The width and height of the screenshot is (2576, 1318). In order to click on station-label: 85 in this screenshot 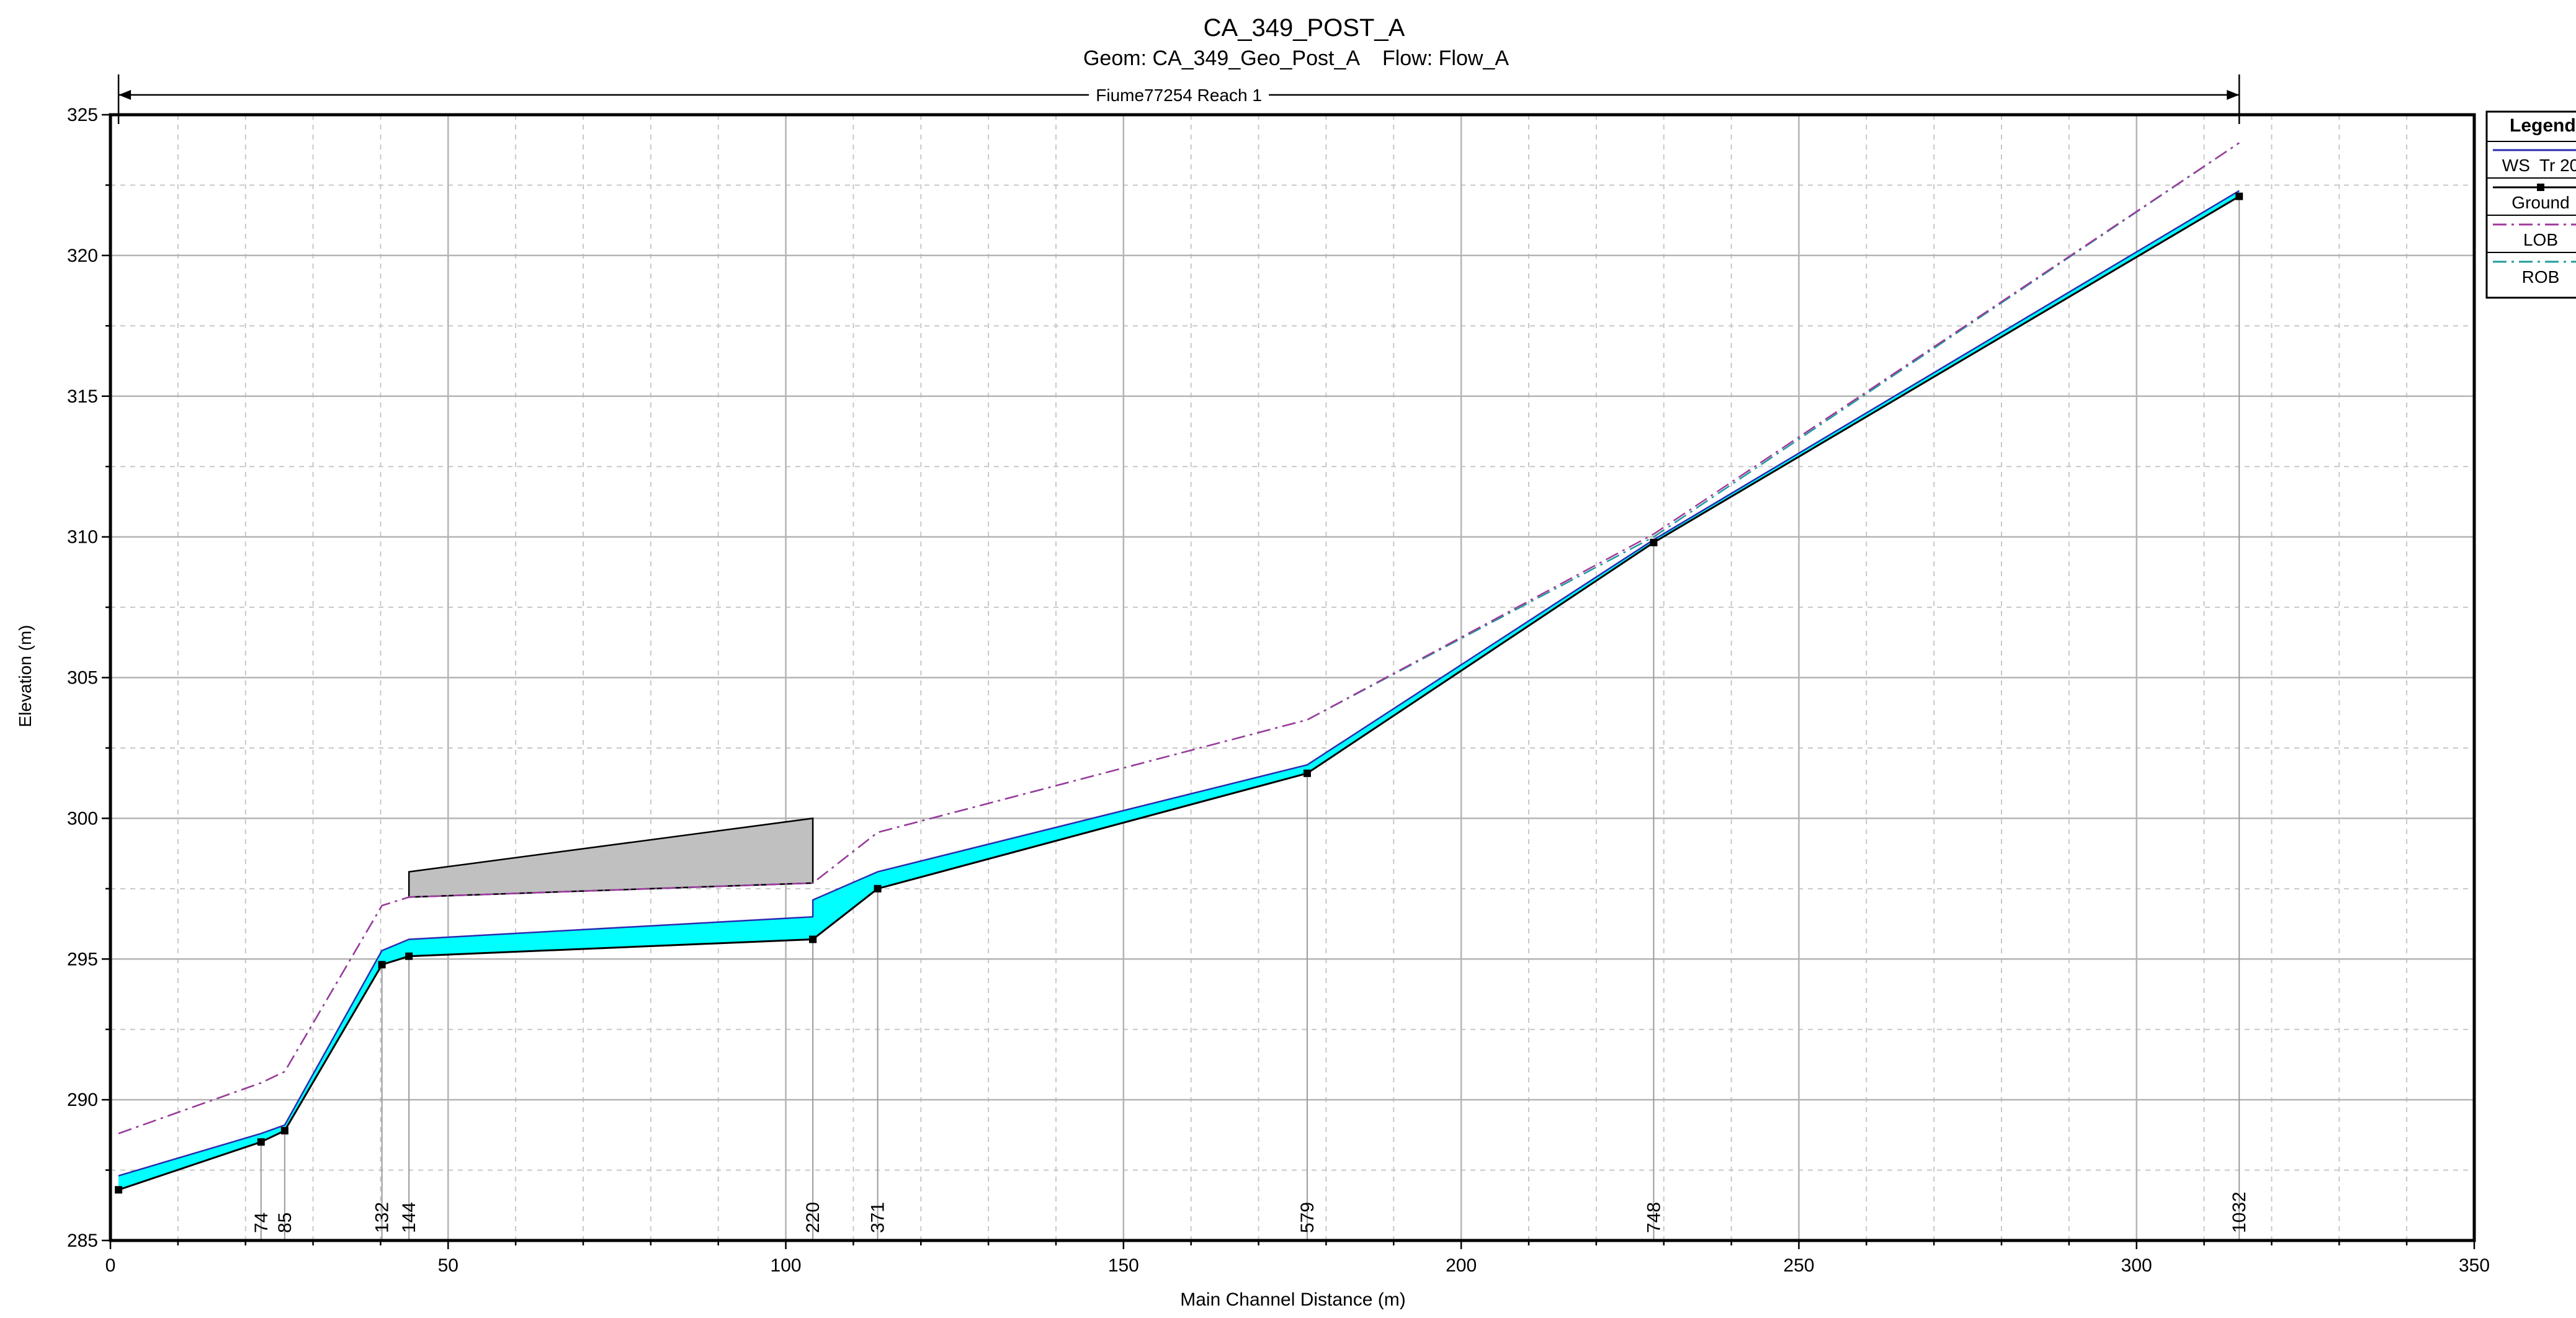, I will do `click(285, 1223)`.